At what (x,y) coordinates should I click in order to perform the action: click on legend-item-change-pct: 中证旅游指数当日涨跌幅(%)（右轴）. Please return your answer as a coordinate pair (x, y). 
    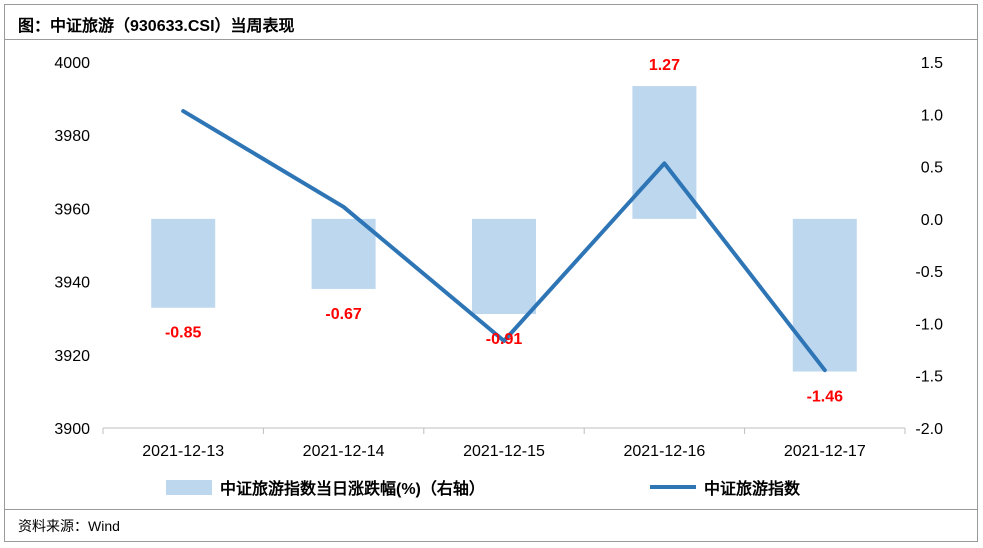
    Looking at the image, I should click on (325, 487).